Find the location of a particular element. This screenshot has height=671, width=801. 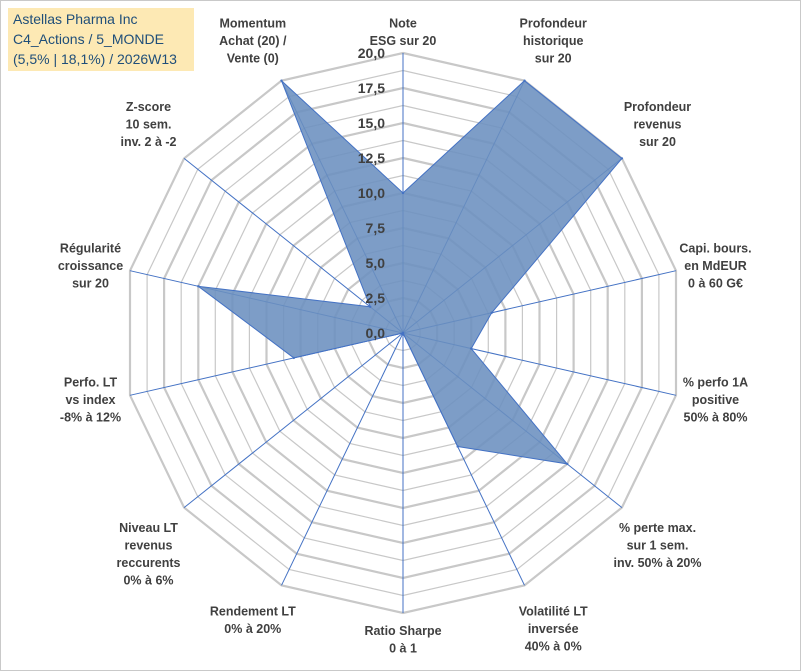

axis-label-line: 0 à 60 G€ is located at coordinates (715, 284).